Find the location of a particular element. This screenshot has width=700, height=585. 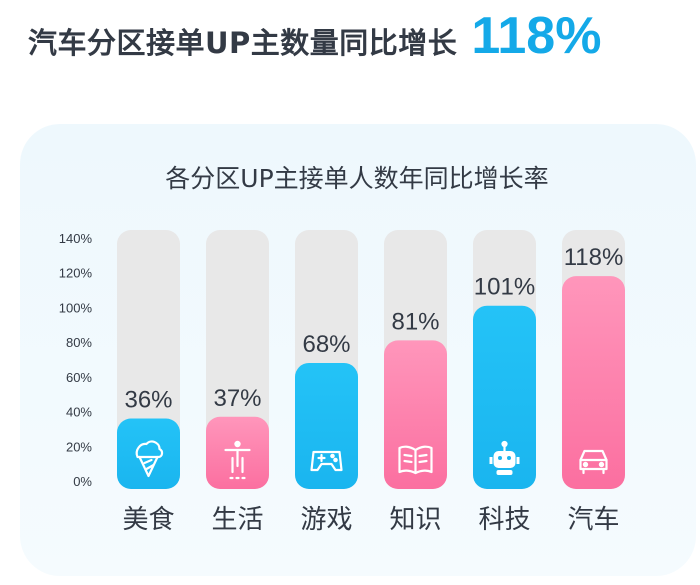

headline-text: 汽车分区接单UP主数量同比增长 is located at coordinates (243, 43).